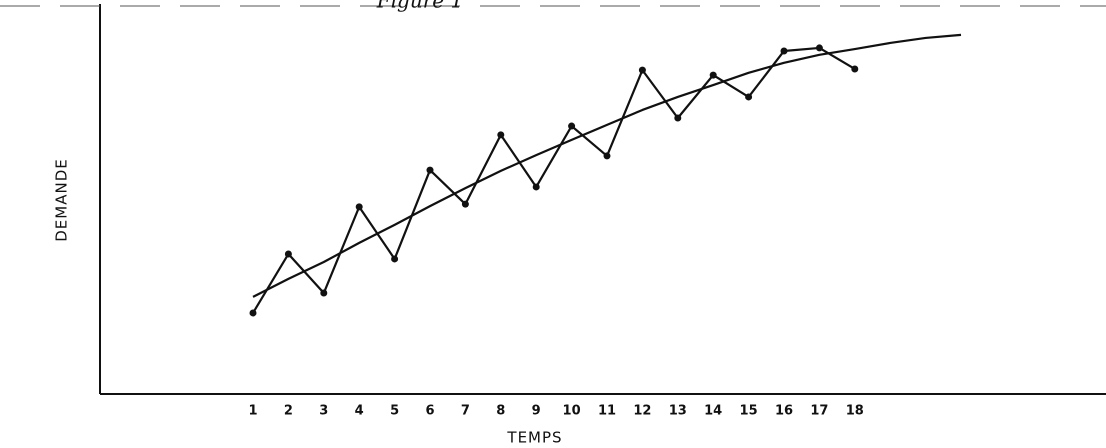 The width and height of the screenshot is (1106, 448). I want to click on x-tick-label: 5, so click(394, 411).